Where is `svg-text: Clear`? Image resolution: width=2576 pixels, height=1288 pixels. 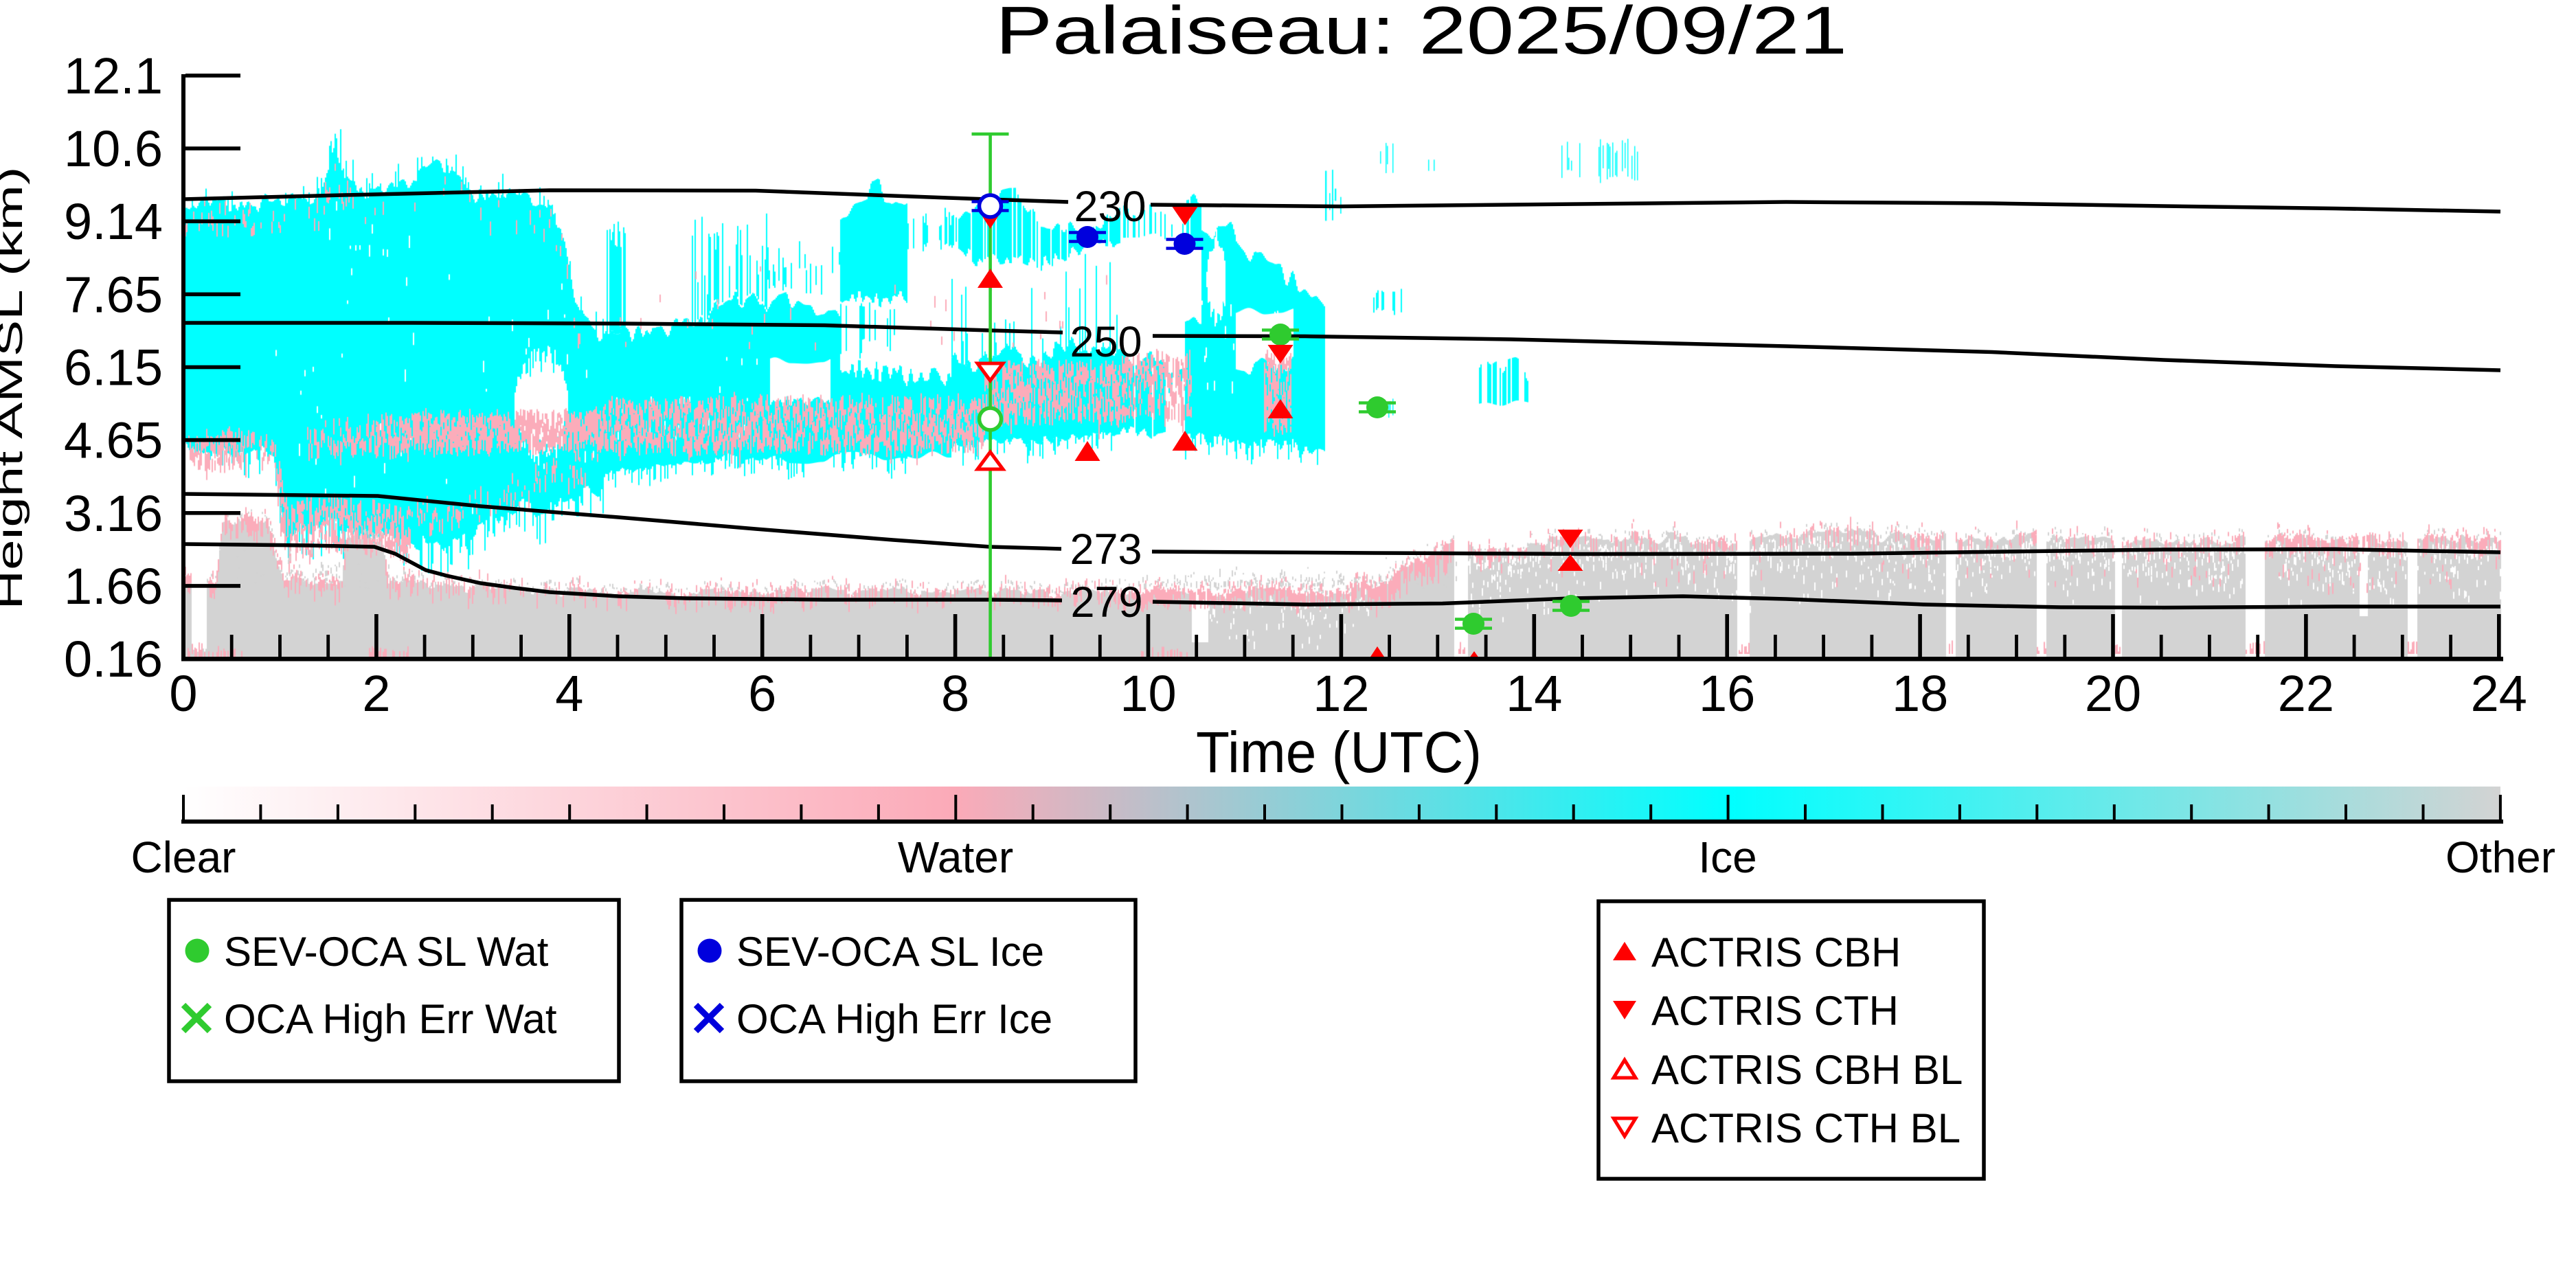
svg-text: Clear is located at coordinates (183, 857).